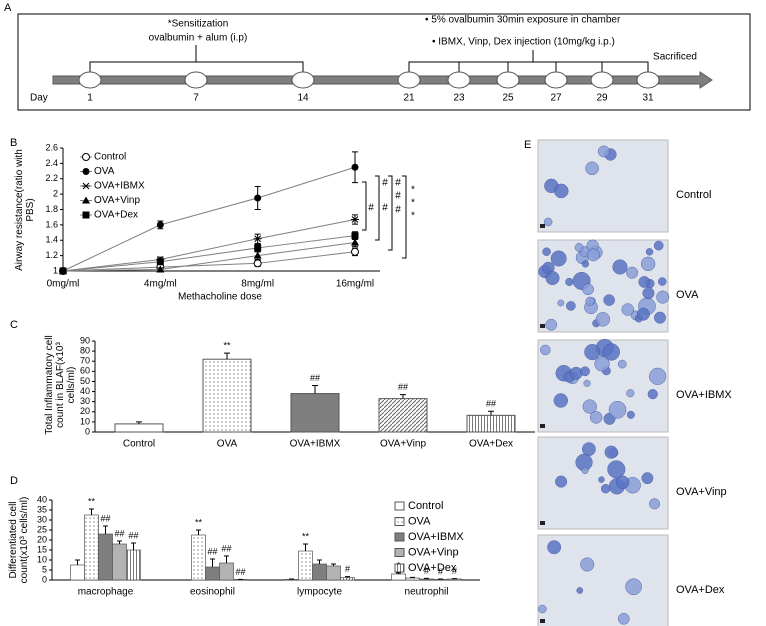 The height and width of the screenshot is (626, 766). Describe the element at coordinates (90, 98) in the screenshot. I see `day-number: 1` at that location.